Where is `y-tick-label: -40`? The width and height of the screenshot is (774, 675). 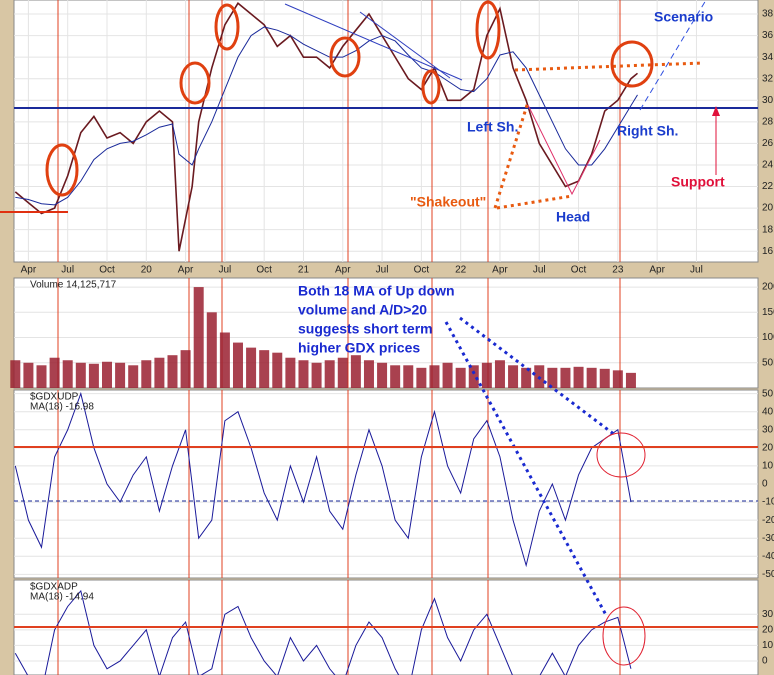 y-tick-label: -40 is located at coordinates (768, 556).